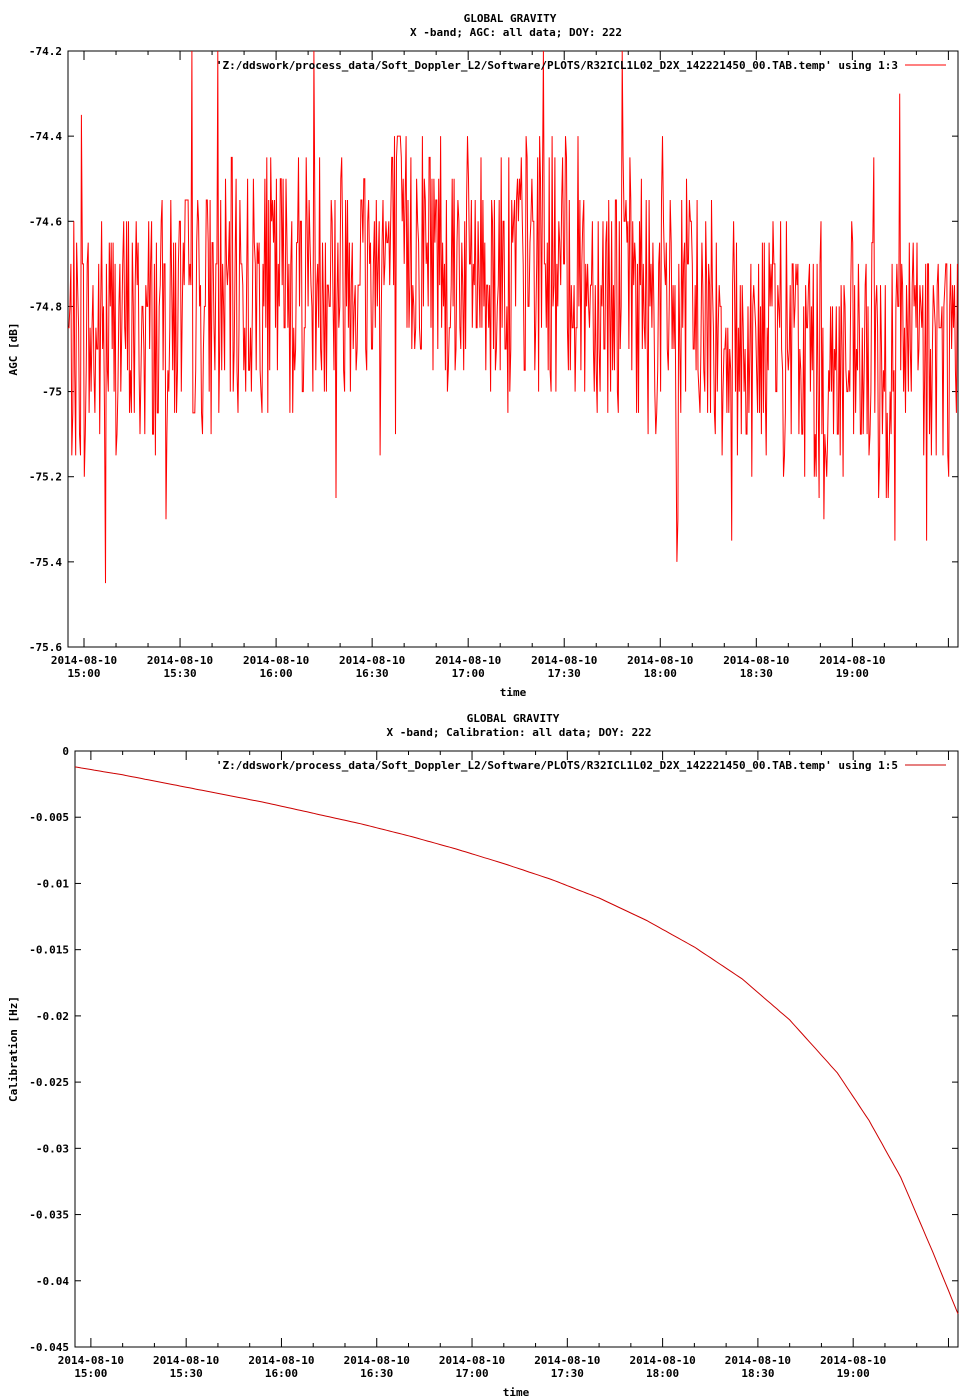  I want to click on y-tick-label: -75, so click(52, 392).